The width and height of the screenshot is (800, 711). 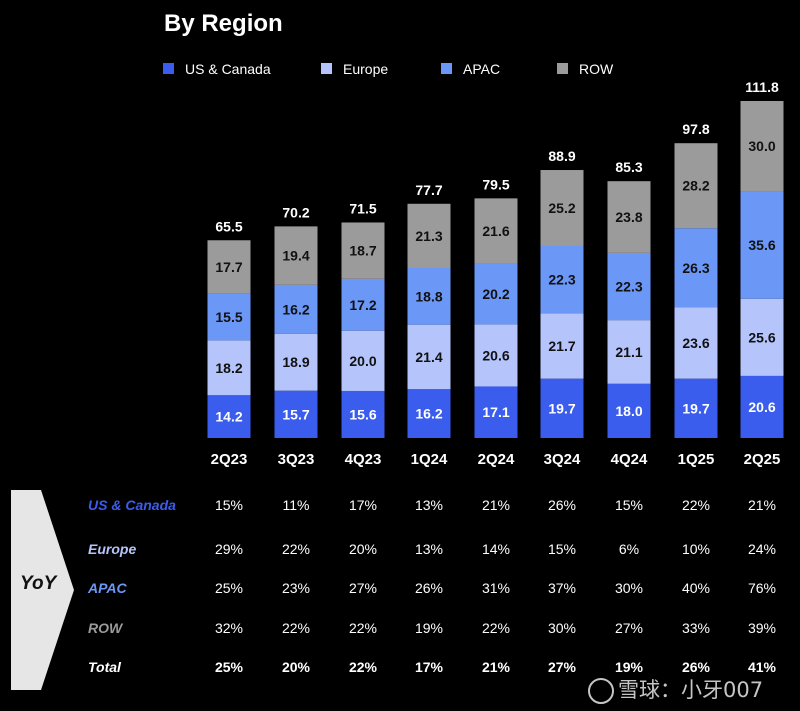 I want to click on segment-value-label: 17.2, so click(x=362, y=305).